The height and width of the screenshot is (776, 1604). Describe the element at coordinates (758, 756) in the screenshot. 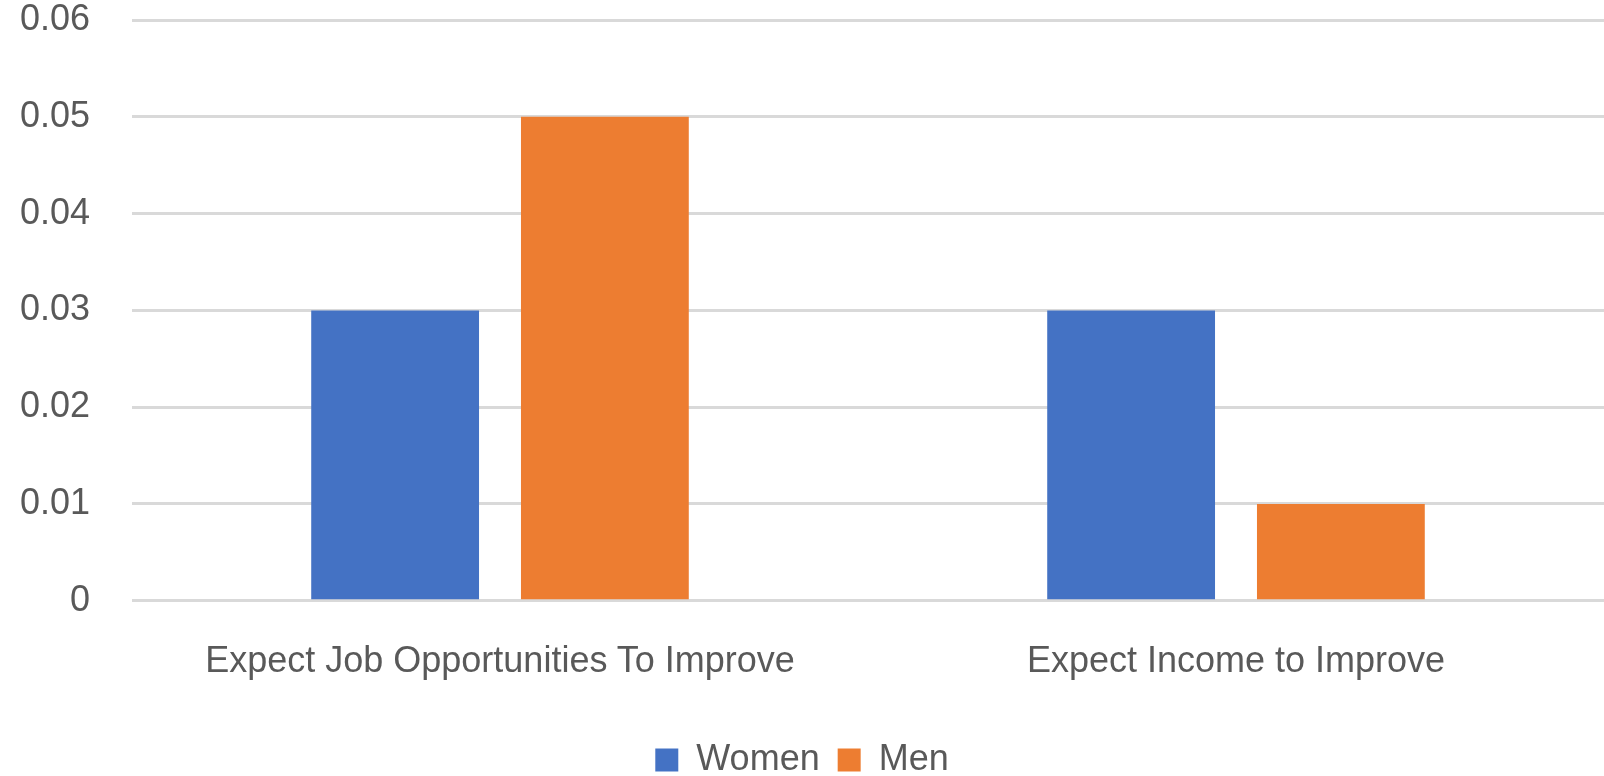

I see `legend-label: Women` at that location.